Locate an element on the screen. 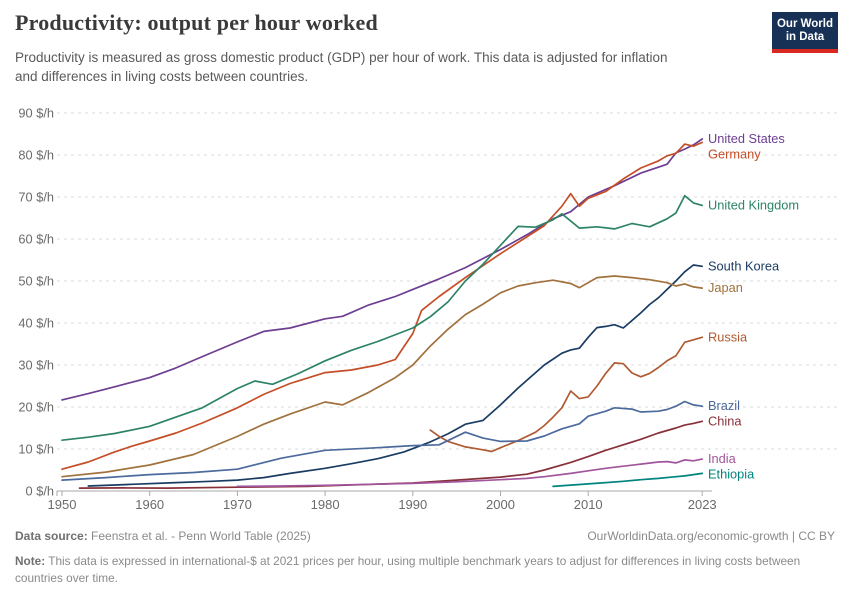 The image size is (850, 600). line-ethiopia is located at coordinates (628, 480).